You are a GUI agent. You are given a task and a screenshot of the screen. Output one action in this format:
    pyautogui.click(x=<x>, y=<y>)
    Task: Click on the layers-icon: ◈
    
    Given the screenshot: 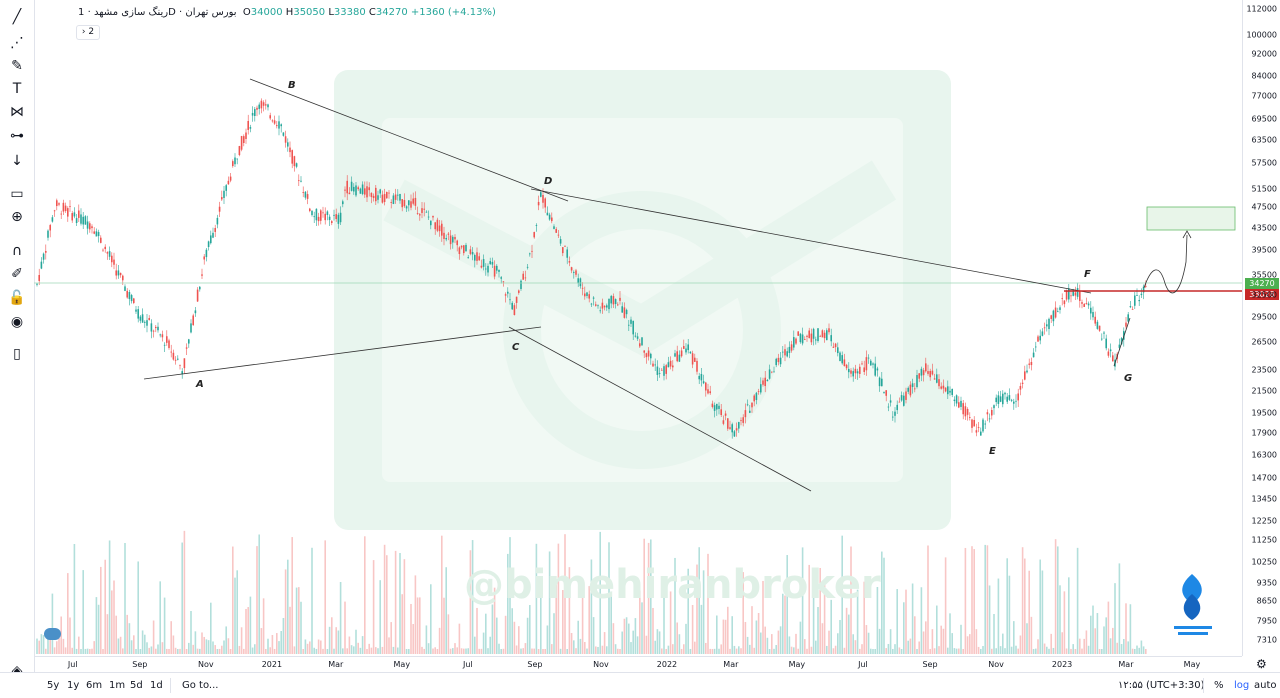 What is the action you would take?
    pyautogui.click(x=17, y=671)
    